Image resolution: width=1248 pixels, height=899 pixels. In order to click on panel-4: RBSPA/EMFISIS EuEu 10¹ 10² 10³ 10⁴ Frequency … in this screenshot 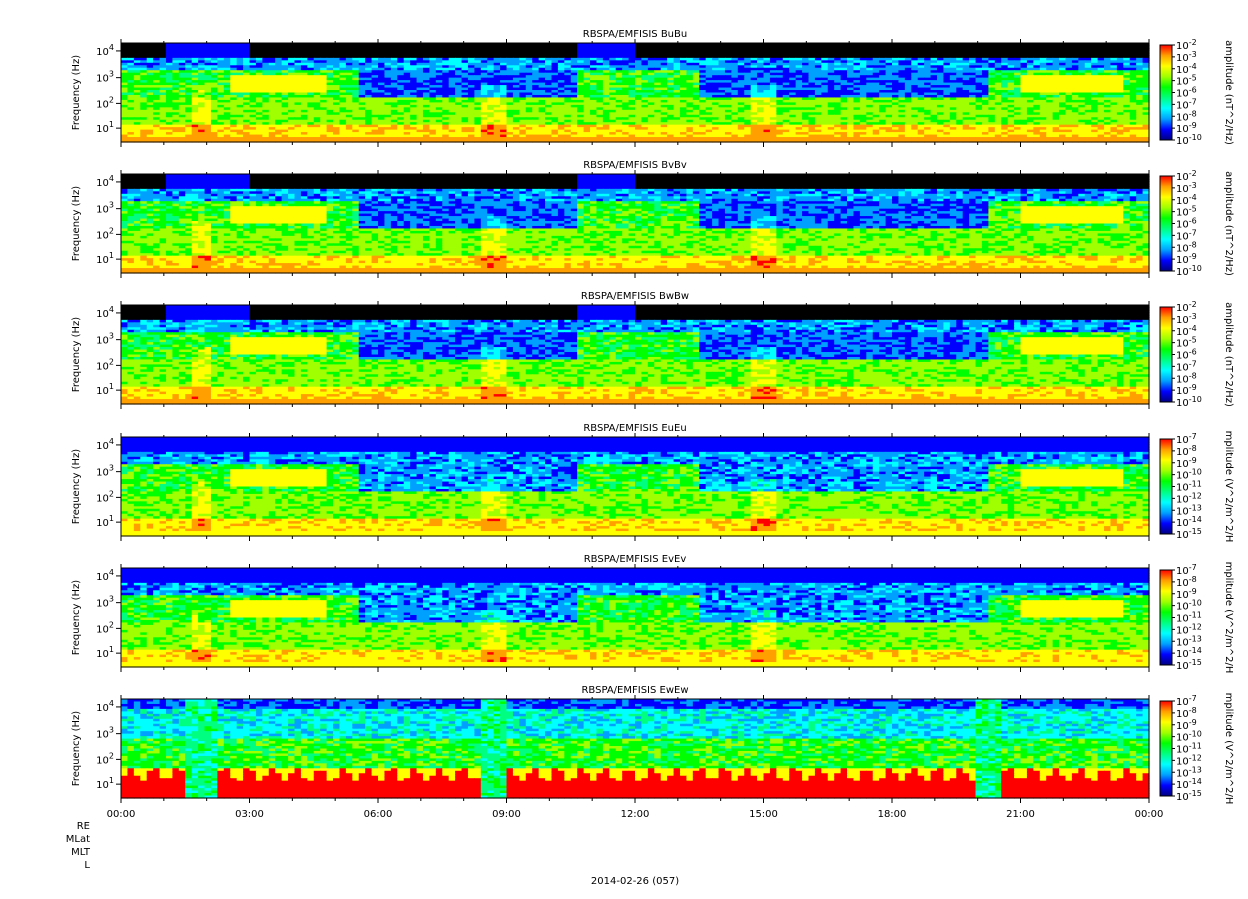, I will do `click(652, 482)`.